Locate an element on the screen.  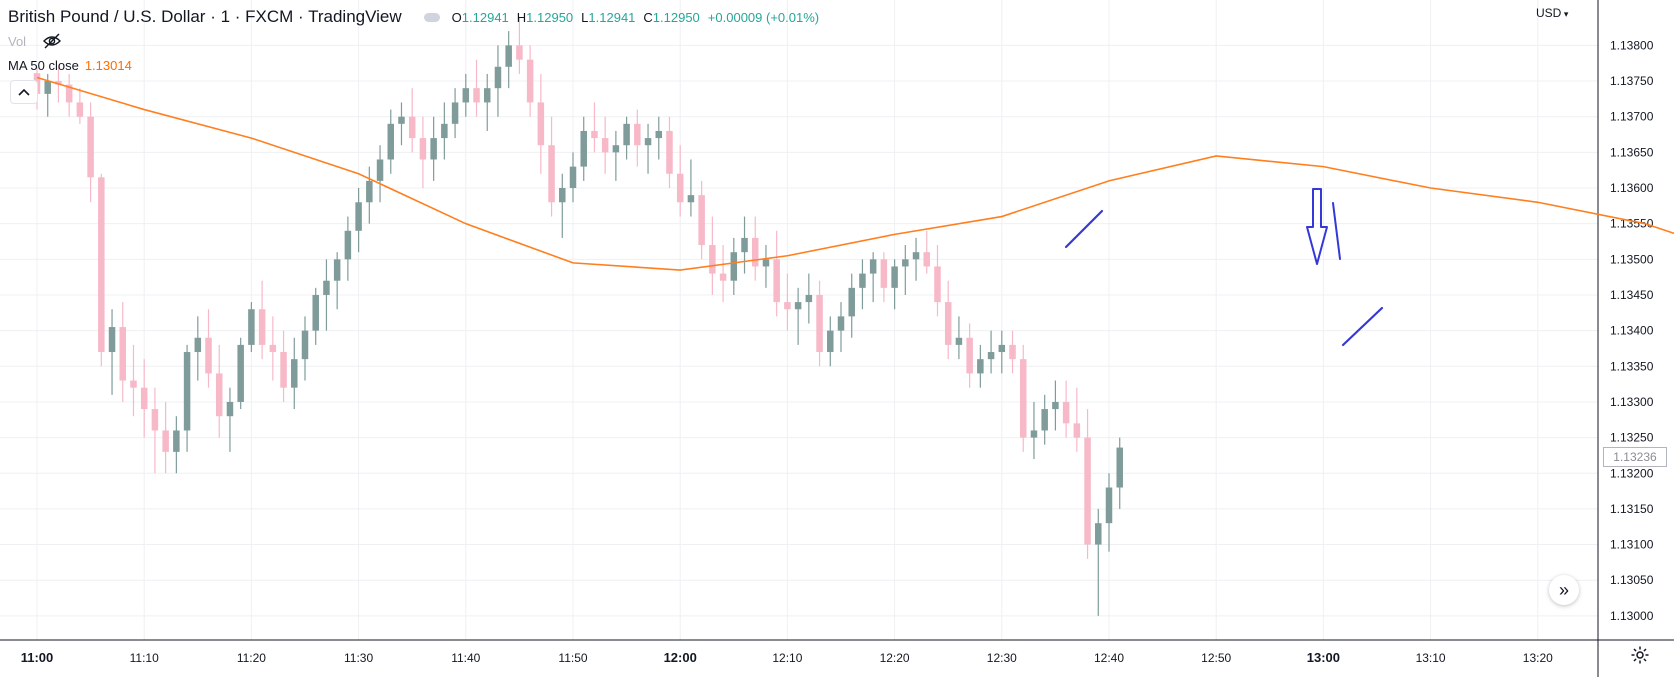
volume-legend: Vol is located at coordinates (35, 41).